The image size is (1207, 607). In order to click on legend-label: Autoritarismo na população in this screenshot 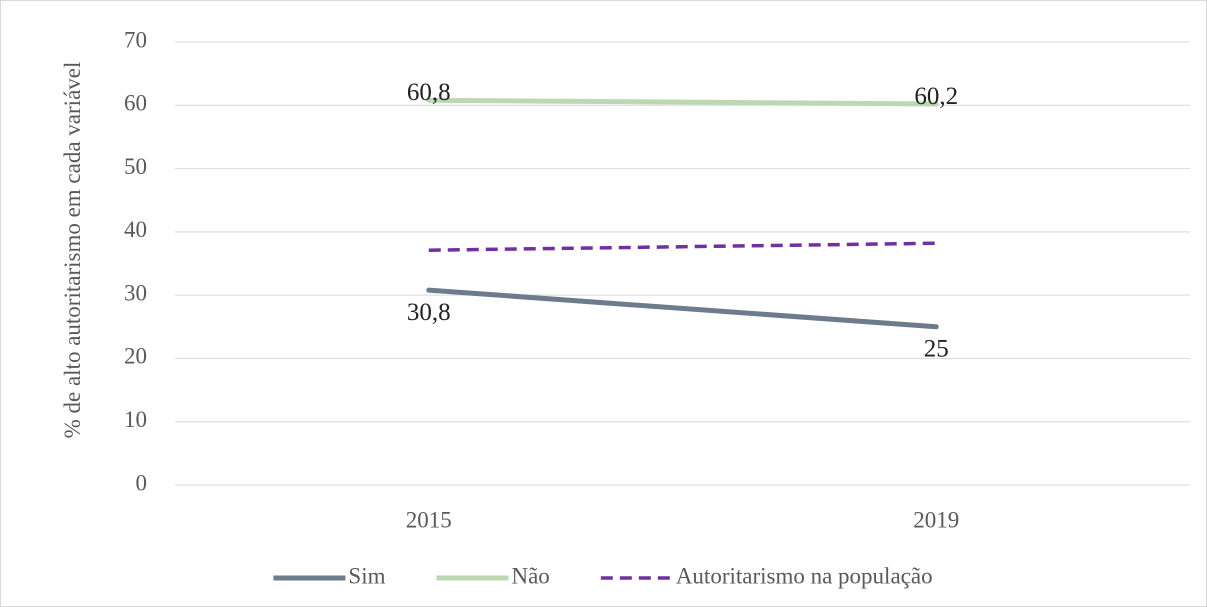, I will do `click(804, 575)`.